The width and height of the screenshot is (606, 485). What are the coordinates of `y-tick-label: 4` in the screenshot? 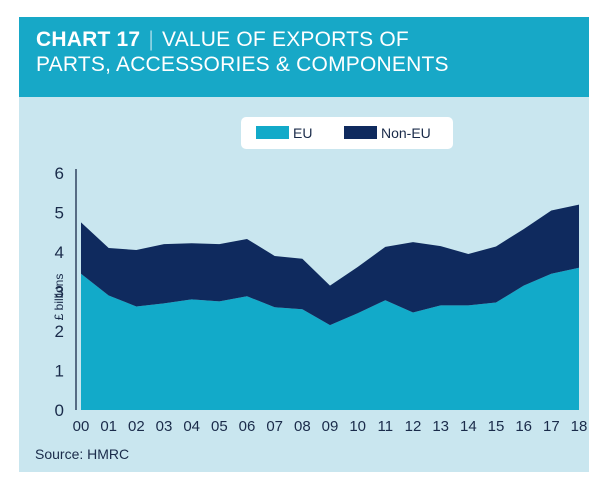 It's located at (59, 252).